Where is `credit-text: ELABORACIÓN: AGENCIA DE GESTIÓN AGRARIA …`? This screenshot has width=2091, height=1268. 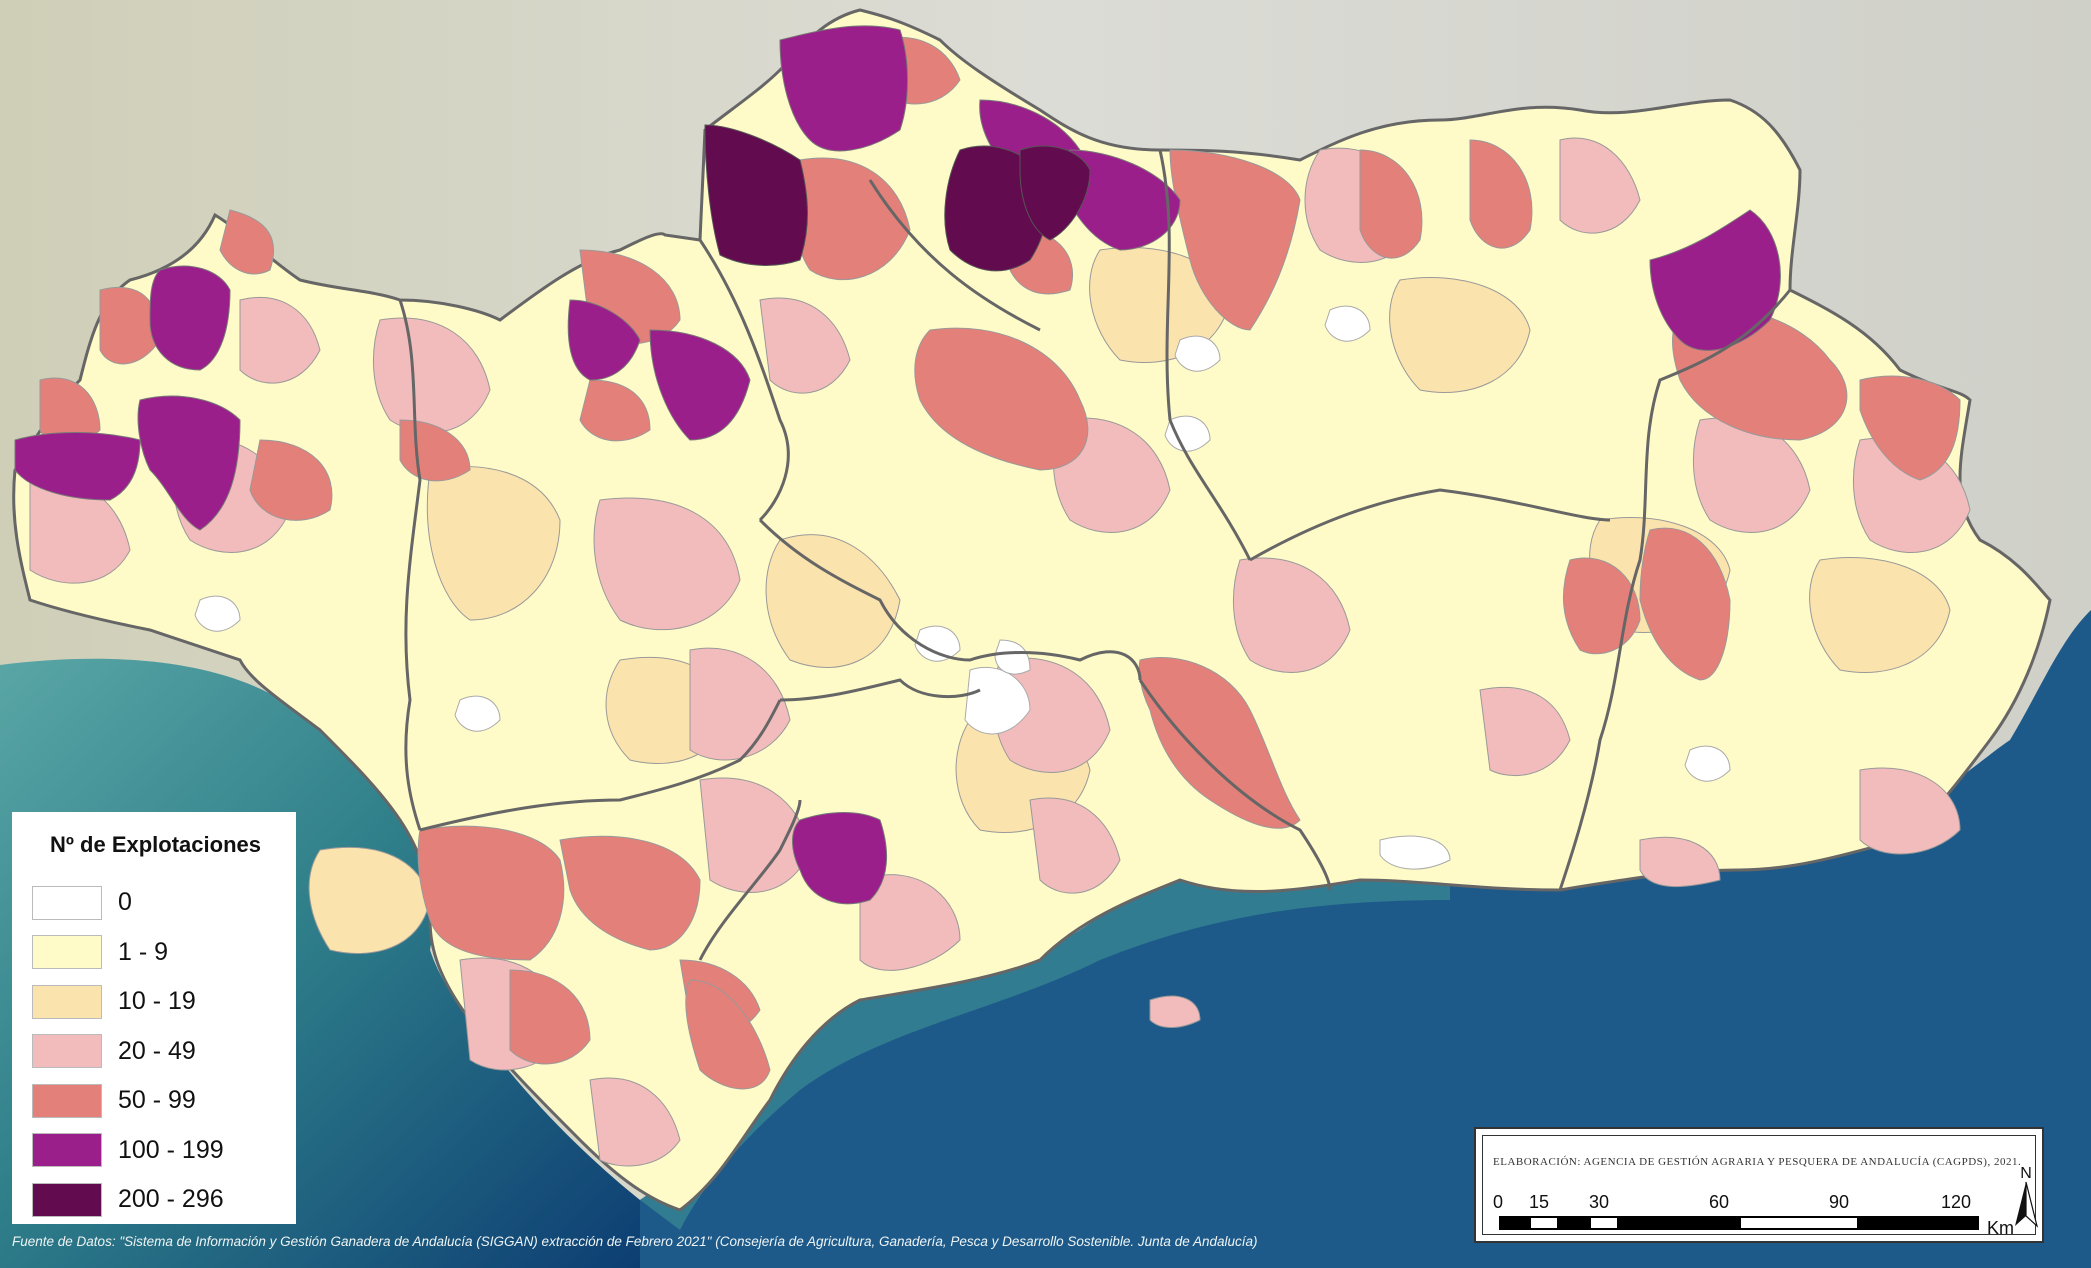 credit-text: ELABORACIÓN: AGENCIA DE GESTIÓN AGRARIA … is located at coordinates (1757, 1162).